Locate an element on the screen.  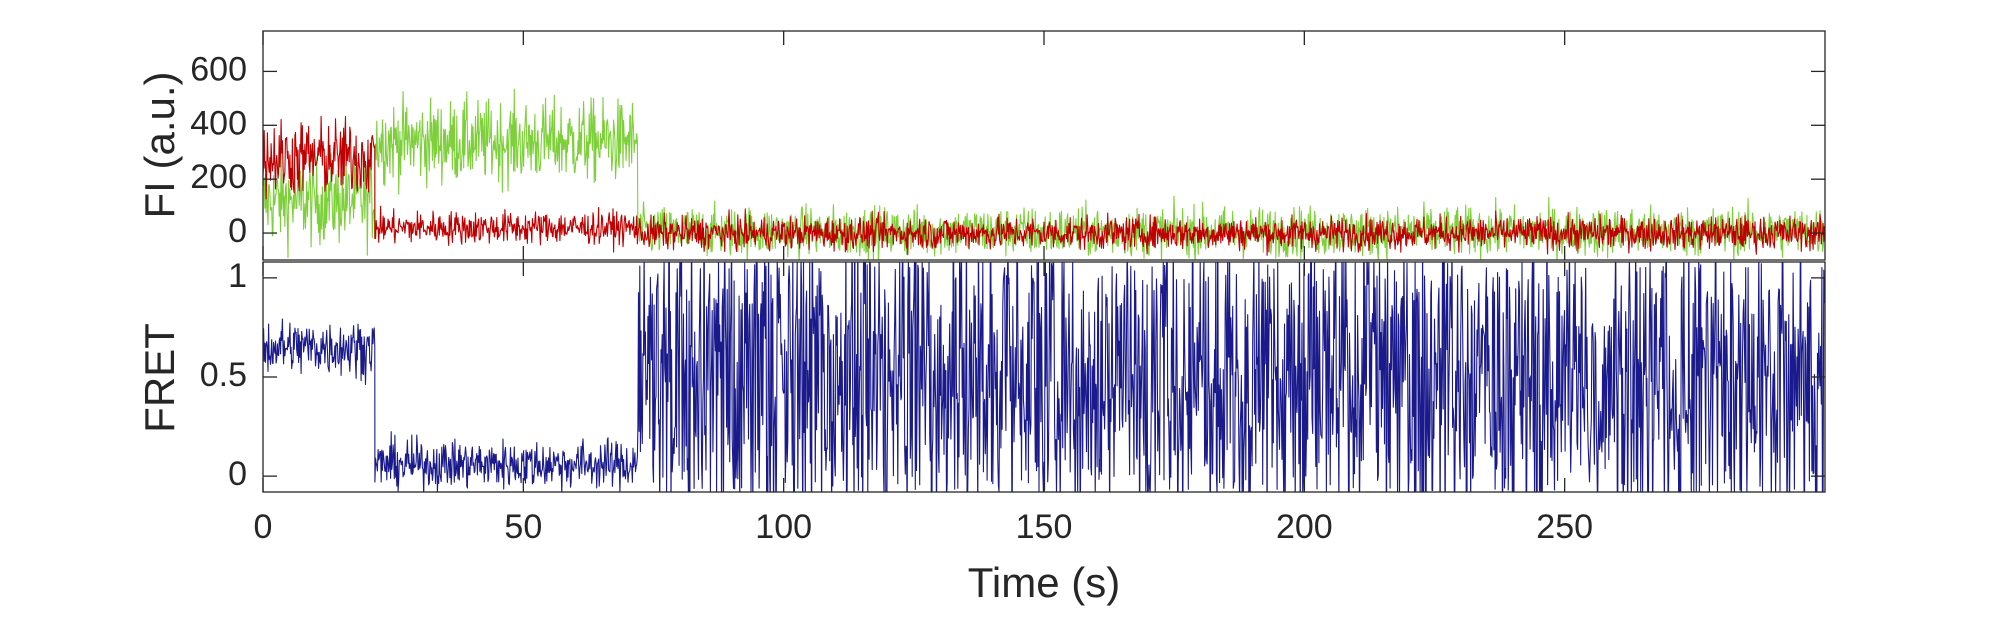
x-tick-label: 200 is located at coordinates (1304, 527).